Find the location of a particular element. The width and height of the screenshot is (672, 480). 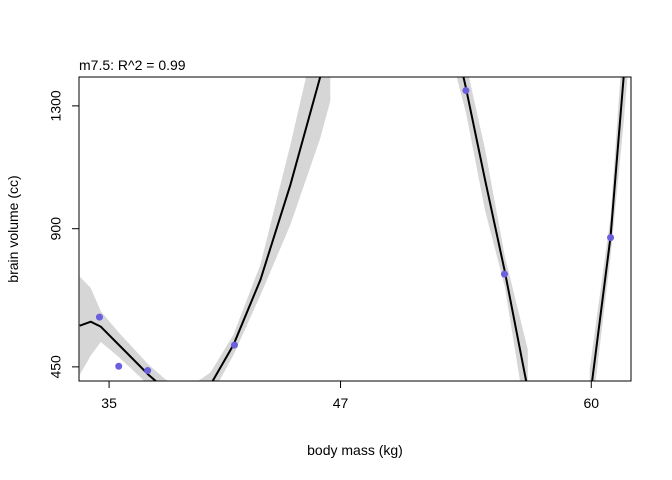

y-tick-label: 450 is located at coordinates (56, 367).